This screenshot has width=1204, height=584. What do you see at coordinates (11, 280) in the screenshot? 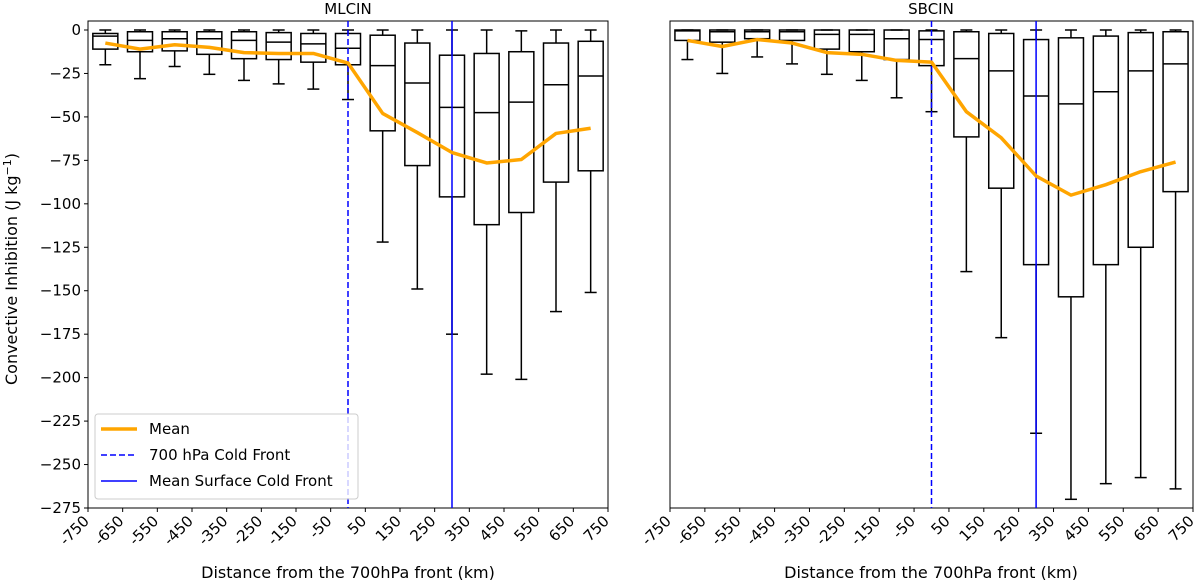
I see `y-axis-label-main: Convective Inhibition (J kg` at bounding box center [11, 280].